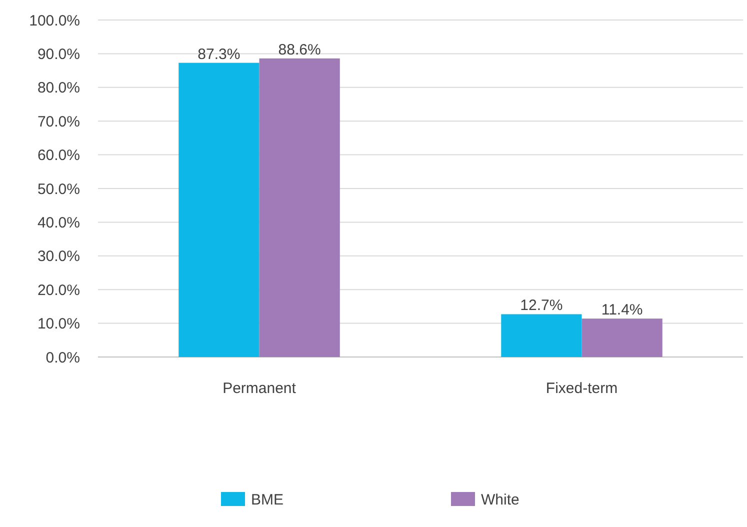 Image resolution: width=747 pixels, height=527 pixels. Describe the element at coordinates (63, 357) in the screenshot. I see `y-tick-label: 0.0%` at that location.